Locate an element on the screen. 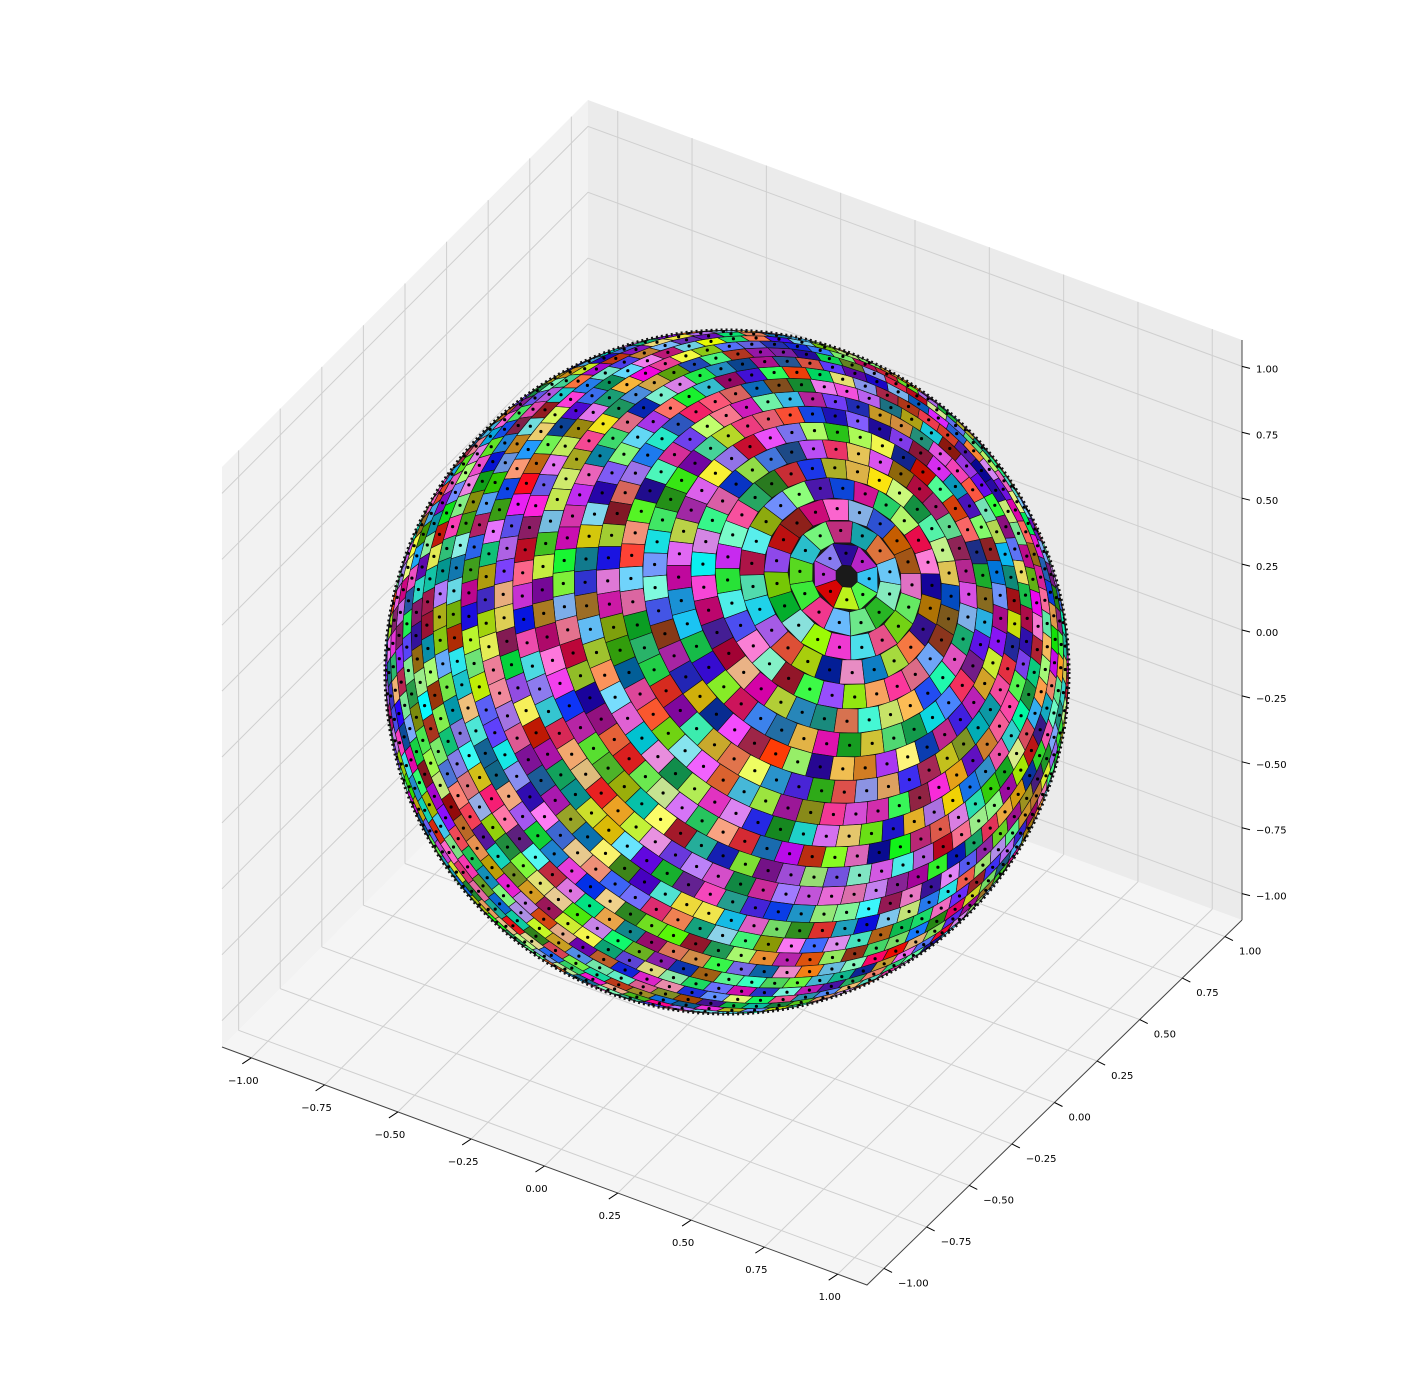 Image resolution: width=1416 pixels, height=1380 pixels. x-tick-mark is located at coordinates (686, 1223).